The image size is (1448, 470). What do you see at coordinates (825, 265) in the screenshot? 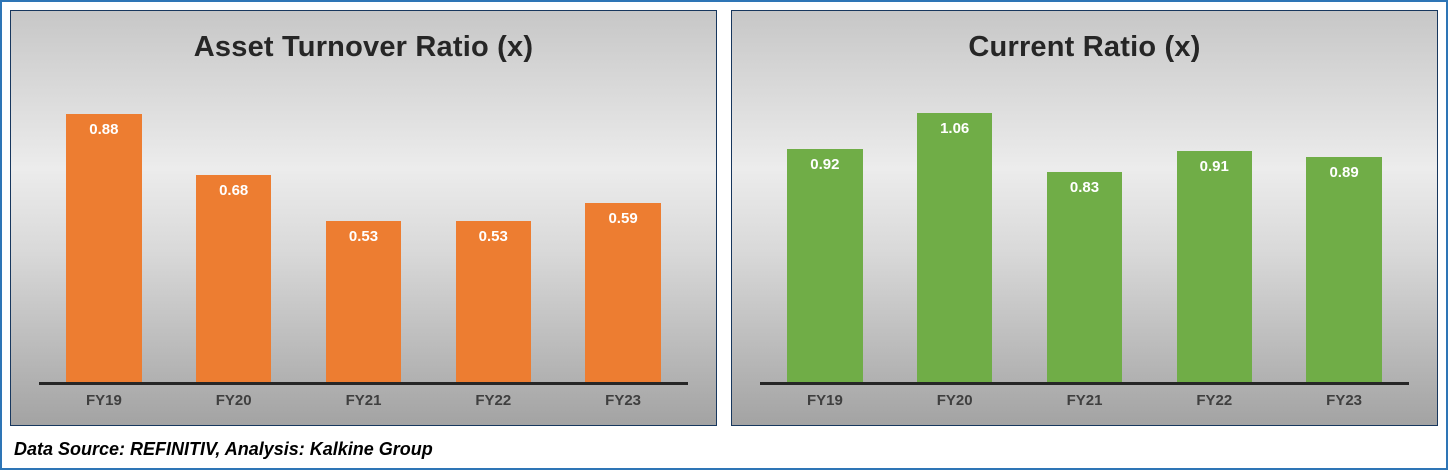
I see `bar: 0.92` at bounding box center [825, 265].